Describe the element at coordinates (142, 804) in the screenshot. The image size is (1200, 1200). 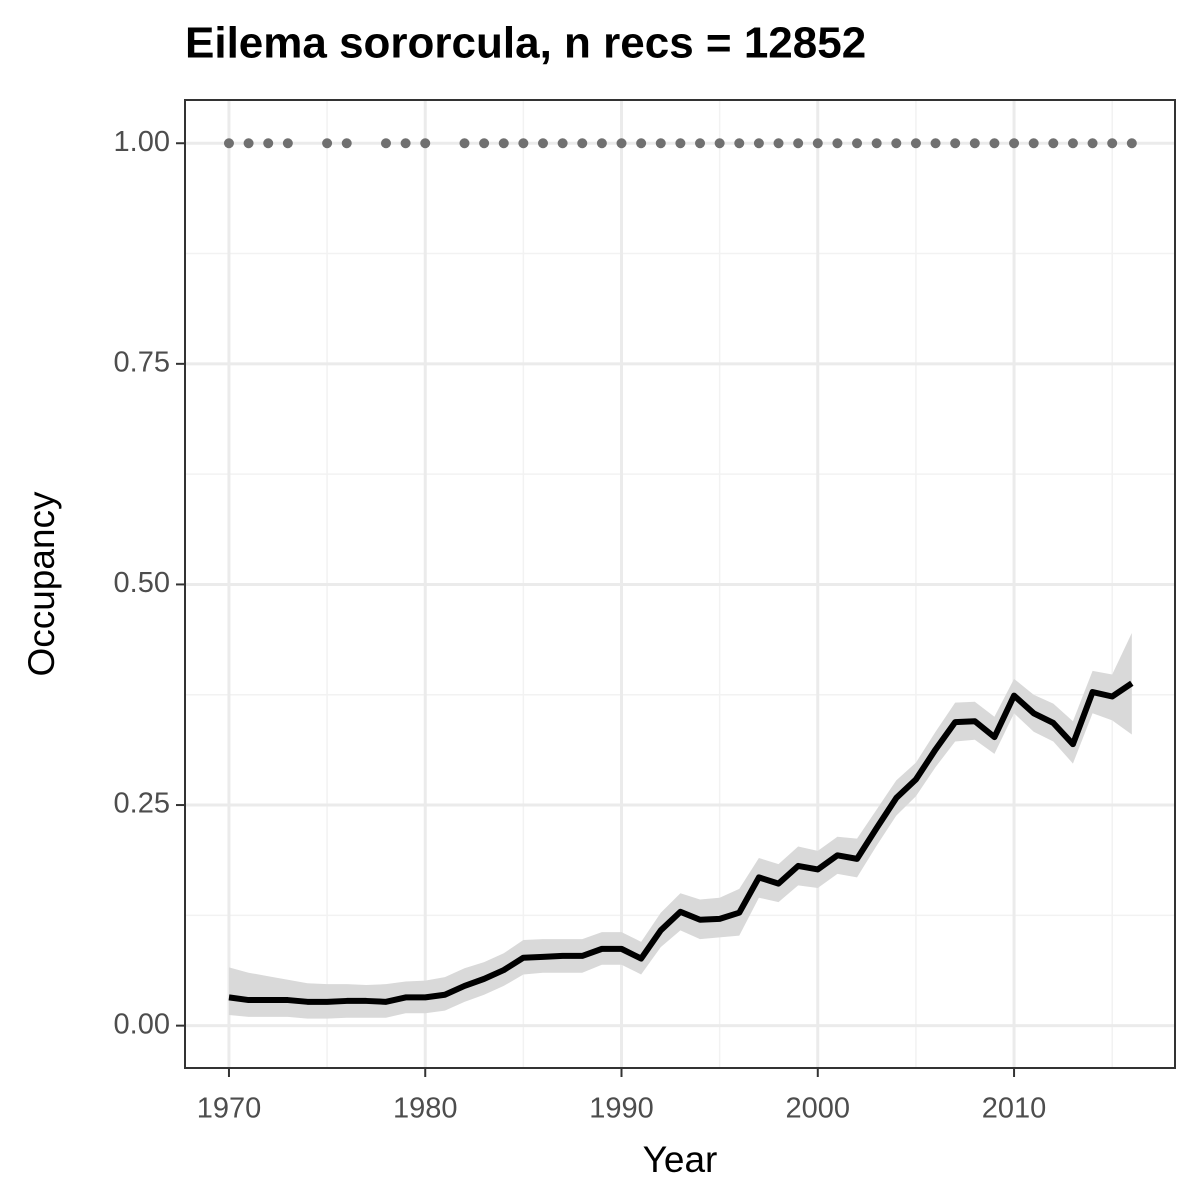
I see `y-tick-label: 0.25` at that location.